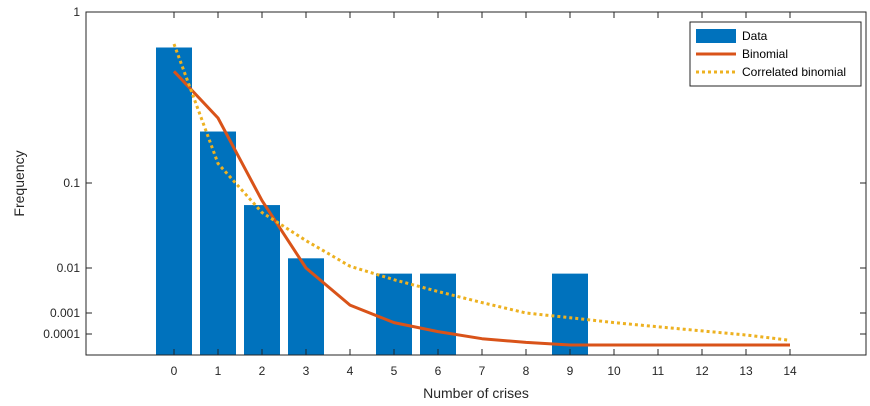 Image resolution: width=870 pixels, height=406 pixels. Describe the element at coordinates (174, 371) in the screenshot. I see `x-tick-label: 0` at that location.